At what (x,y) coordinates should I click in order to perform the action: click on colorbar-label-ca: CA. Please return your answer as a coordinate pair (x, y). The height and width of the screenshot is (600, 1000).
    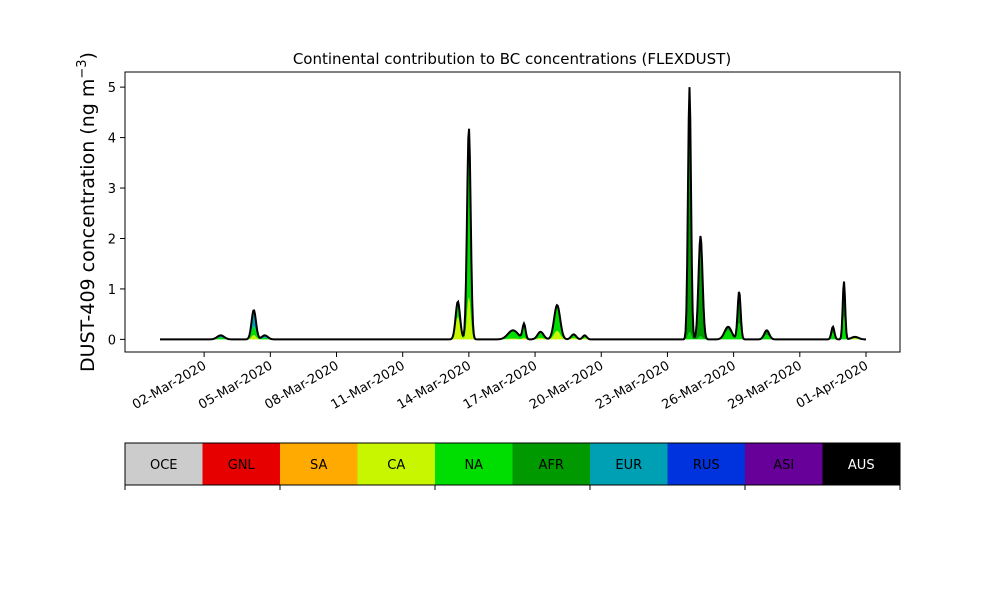
    Looking at the image, I should click on (396, 465).